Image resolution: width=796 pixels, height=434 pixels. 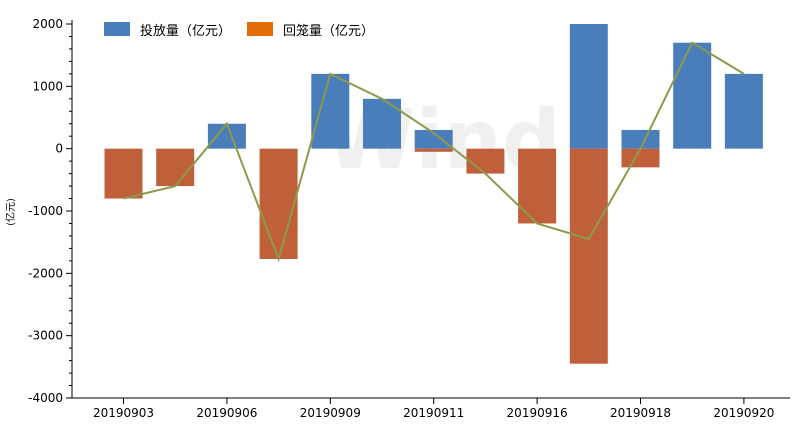 What do you see at coordinates (45, 398) in the screenshot?
I see `y-tick-label: -4000` at bounding box center [45, 398].